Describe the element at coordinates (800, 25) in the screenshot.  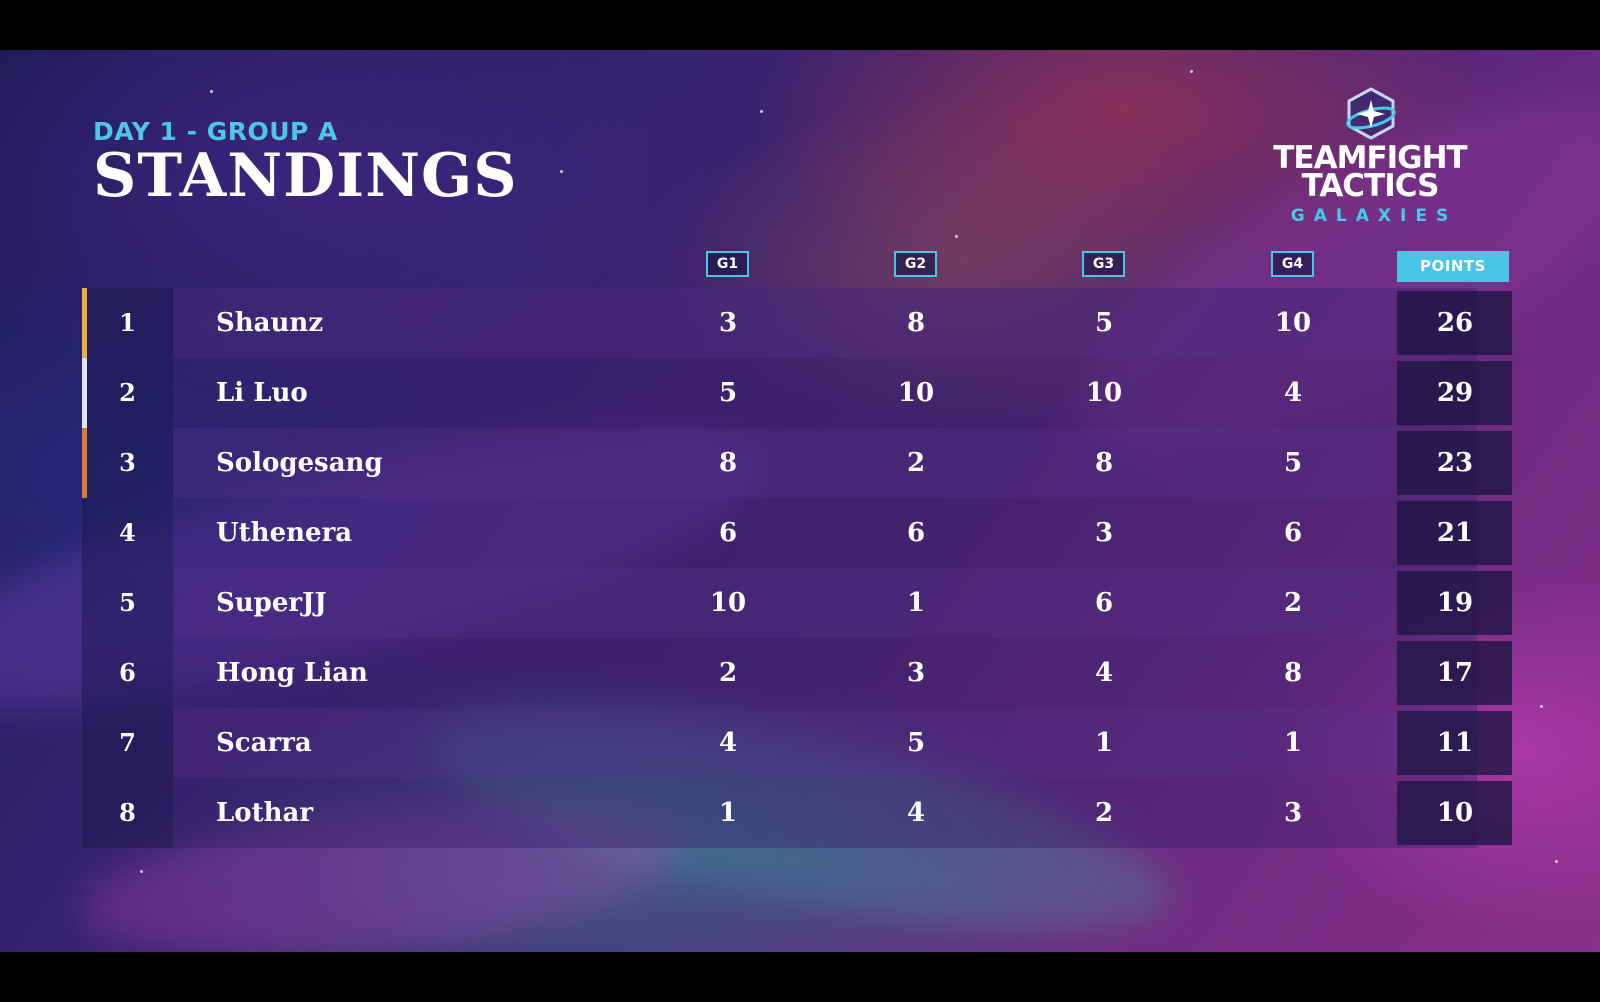
I see `letterbox-top` at that location.